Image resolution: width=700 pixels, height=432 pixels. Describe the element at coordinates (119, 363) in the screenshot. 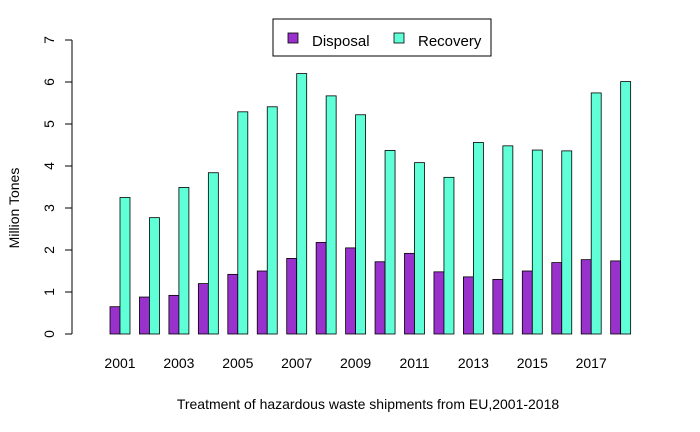

I see `x-tick-label: 2001` at that location.